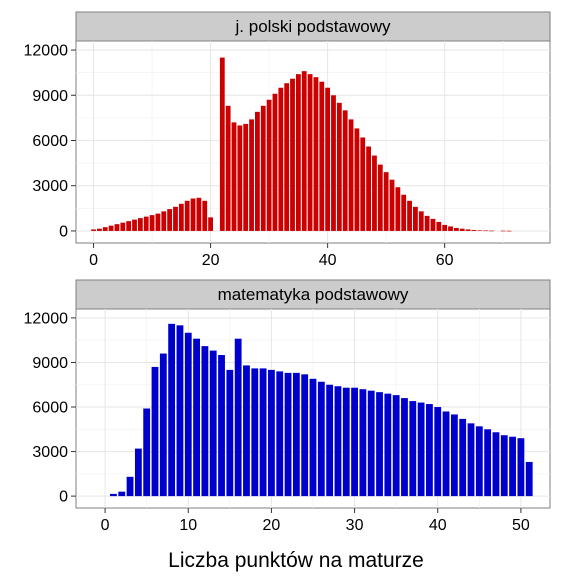 This screenshot has height=582, width=562. What do you see at coordinates (105, 525) in the screenshot?
I see `x-tick-label-math: 0` at bounding box center [105, 525].